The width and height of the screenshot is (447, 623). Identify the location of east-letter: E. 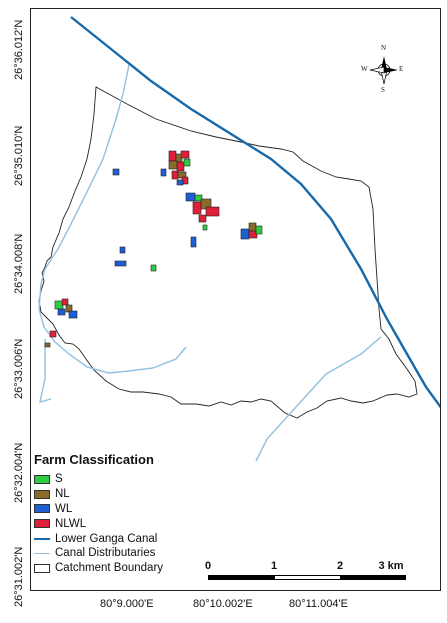
(401, 69).